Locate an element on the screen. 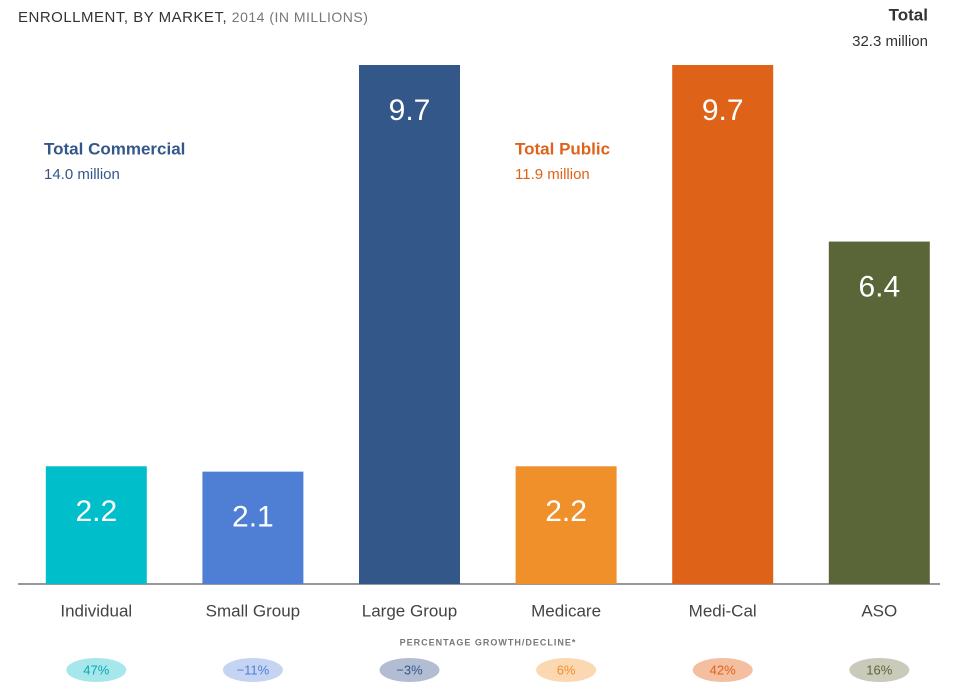 The image size is (964, 683). annotation-label: Total Public is located at coordinates (562, 148).